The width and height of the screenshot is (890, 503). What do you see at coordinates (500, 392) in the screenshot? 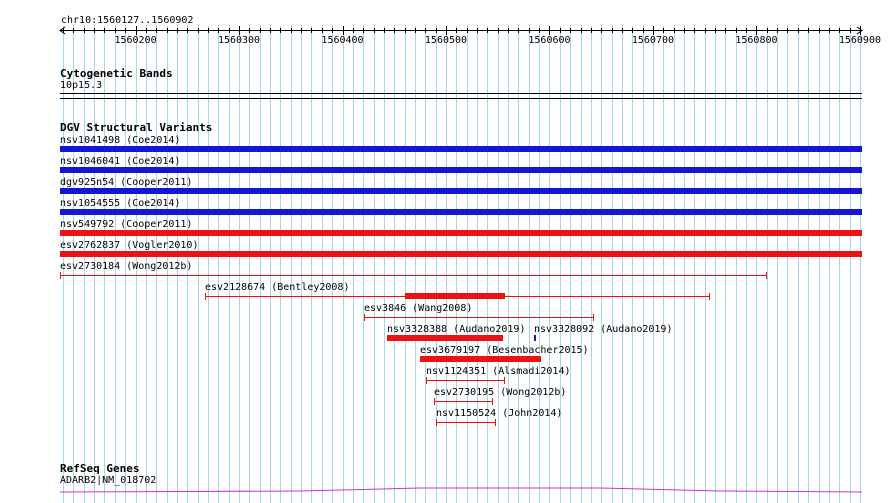
I see `dgv-feature-label: esv2730195 (Wong2012b)` at bounding box center [500, 392].